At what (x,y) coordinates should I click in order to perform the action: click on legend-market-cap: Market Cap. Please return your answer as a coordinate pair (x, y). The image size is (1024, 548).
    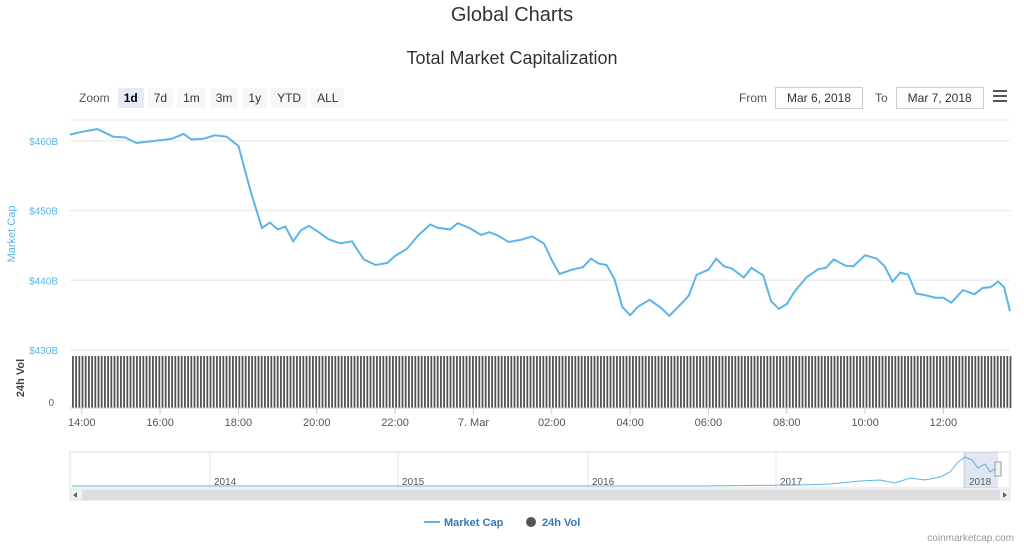
    Looking at the image, I should click on (474, 523).